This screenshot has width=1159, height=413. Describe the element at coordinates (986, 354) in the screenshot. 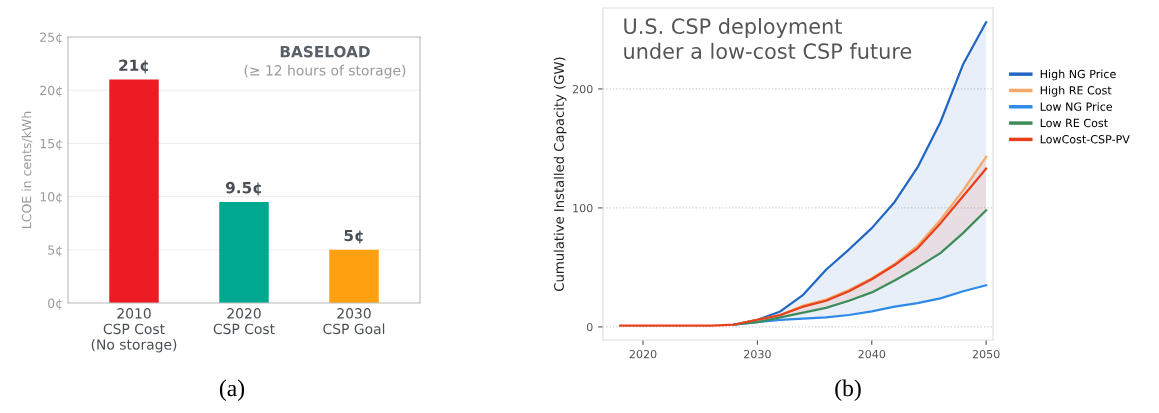

I see `x-tick-label: 2050` at that location.